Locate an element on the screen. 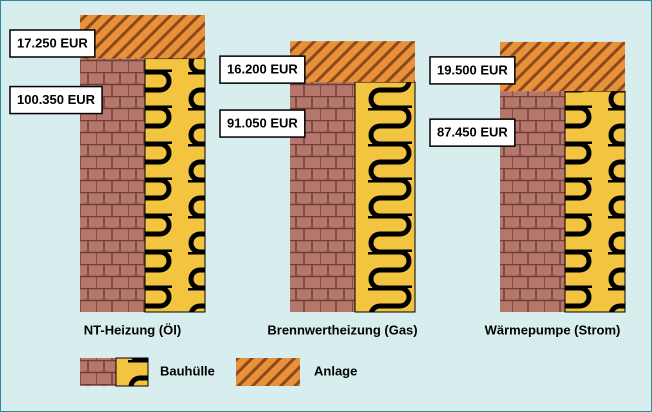  legend-label: Anlage is located at coordinates (335, 370).